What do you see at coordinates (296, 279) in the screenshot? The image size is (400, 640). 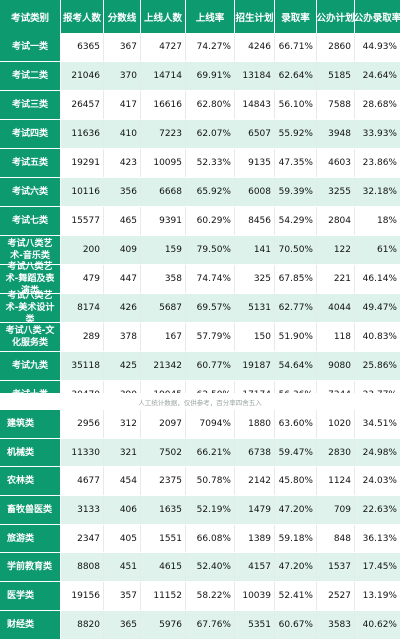 I see `value-cell: 67.85%` at bounding box center [296, 279].